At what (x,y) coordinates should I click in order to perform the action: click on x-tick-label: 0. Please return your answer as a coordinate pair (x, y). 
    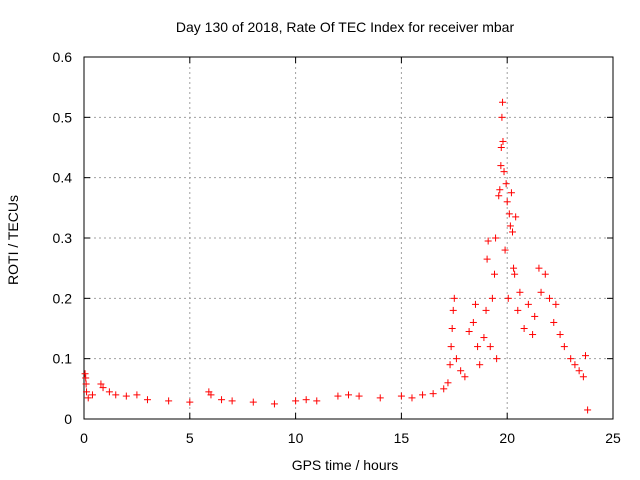
    Looking at the image, I should click on (84, 438).